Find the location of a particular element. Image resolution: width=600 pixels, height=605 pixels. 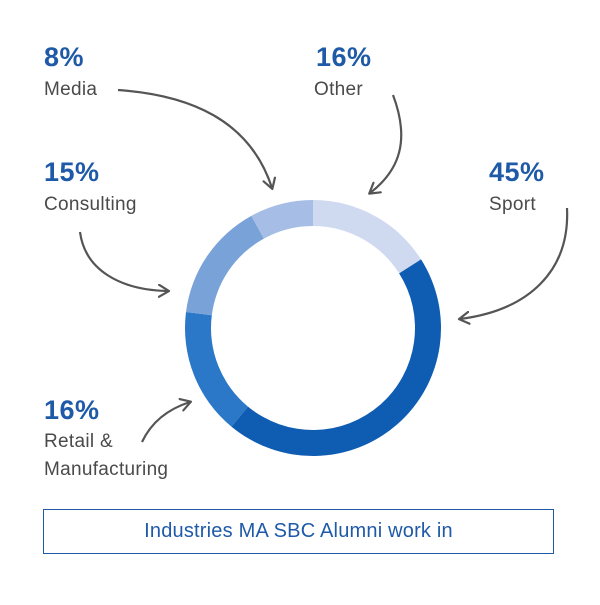

sport-label: Sport is located at coordinates (512, 204).